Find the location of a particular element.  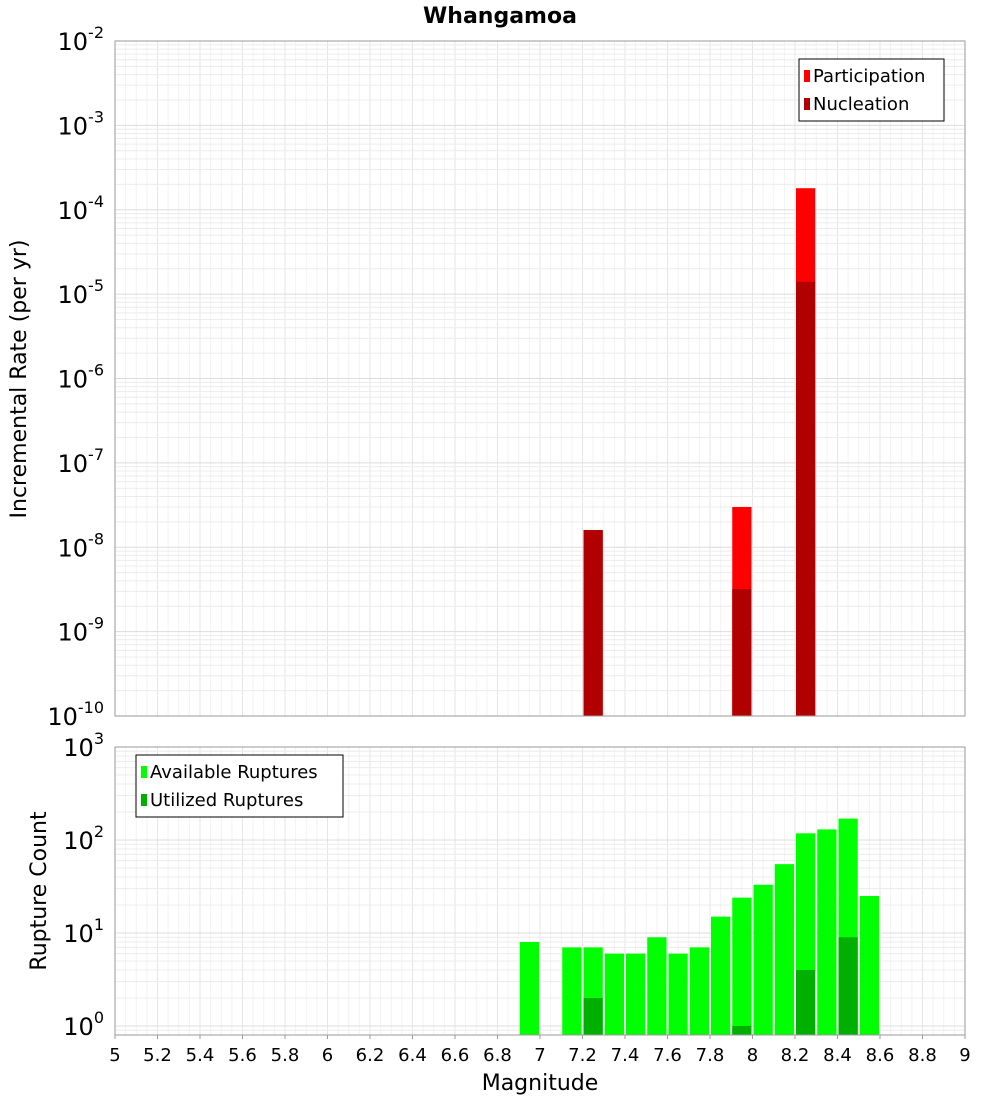

x-tick-label: 9 is located at coordinates (964, 1055).